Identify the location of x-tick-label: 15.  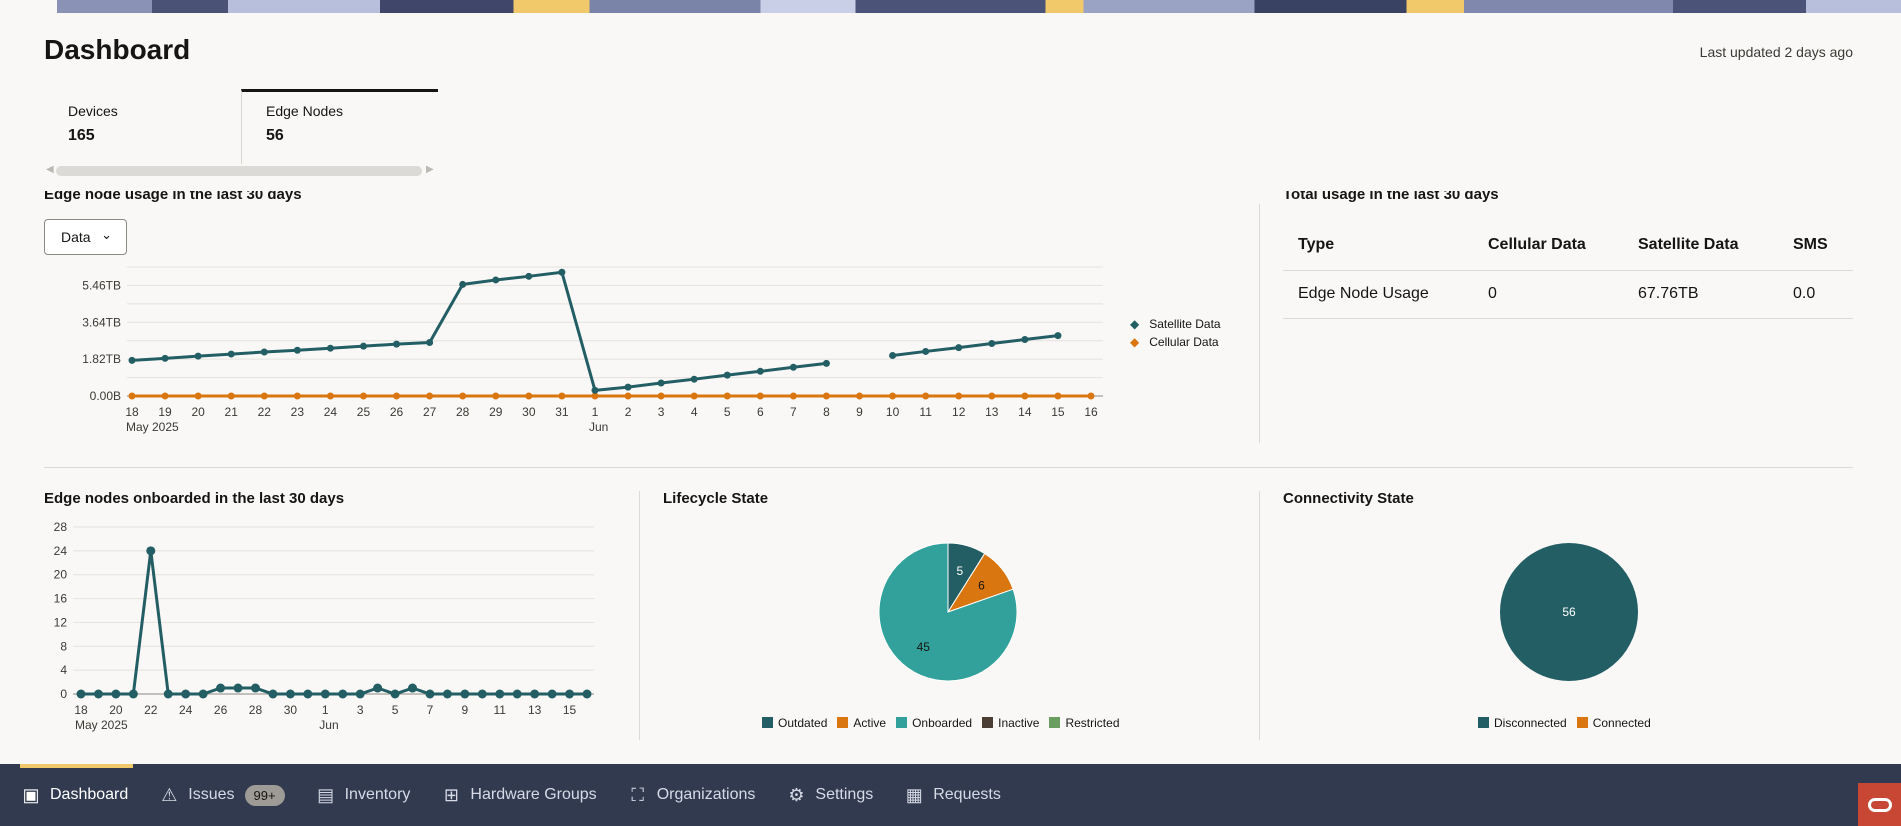
(570, 710).